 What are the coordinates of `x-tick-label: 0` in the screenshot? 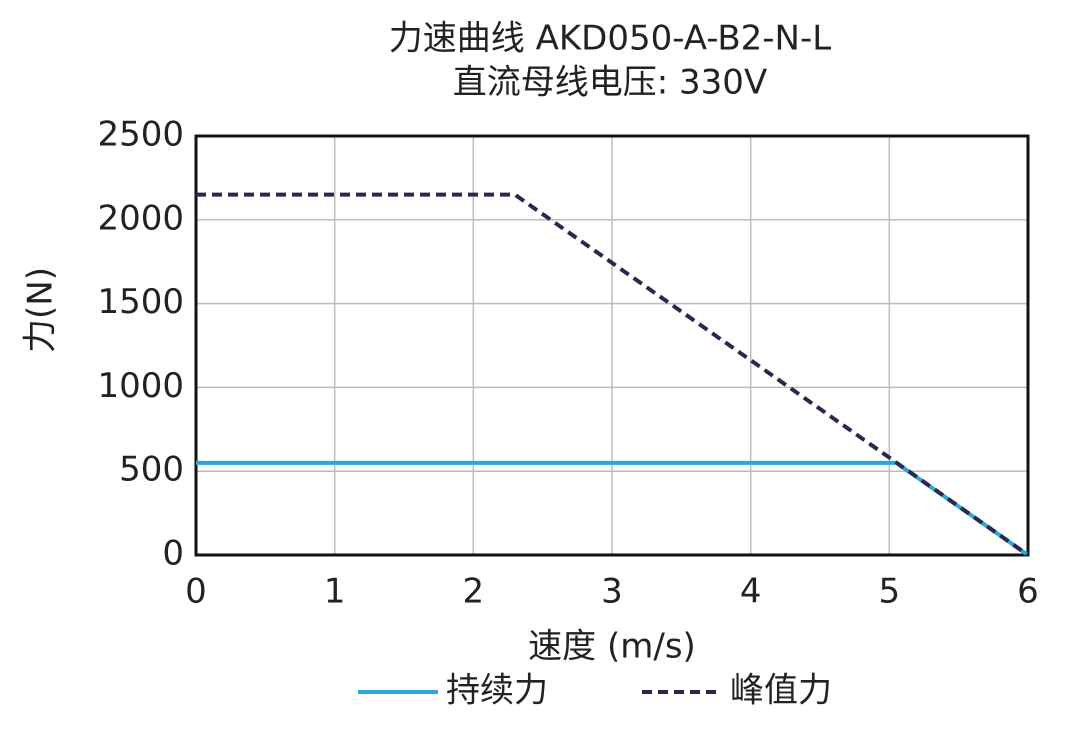 It's located at (196, 592).